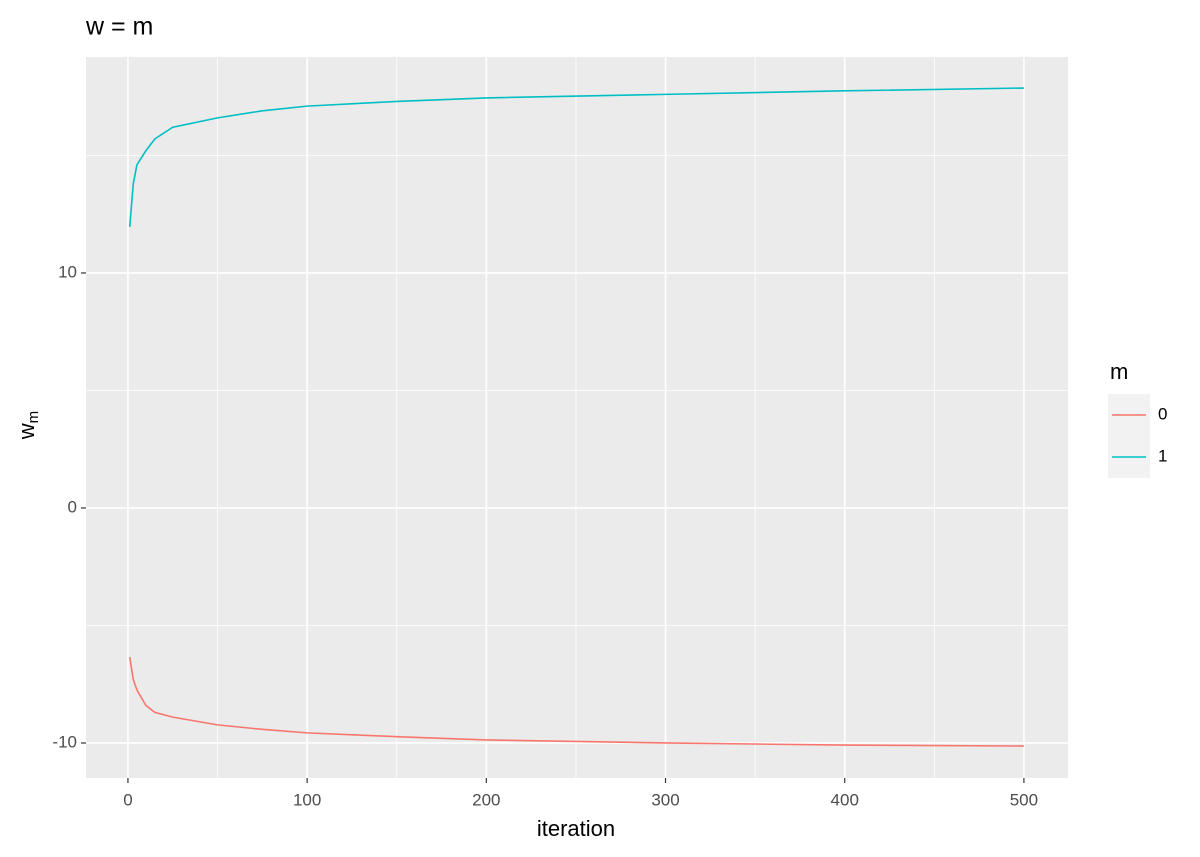  What do you see at coordinates (127, 799) in the screenshot?
I see `x-tick-label: 0` at bounding box center [127, 799].